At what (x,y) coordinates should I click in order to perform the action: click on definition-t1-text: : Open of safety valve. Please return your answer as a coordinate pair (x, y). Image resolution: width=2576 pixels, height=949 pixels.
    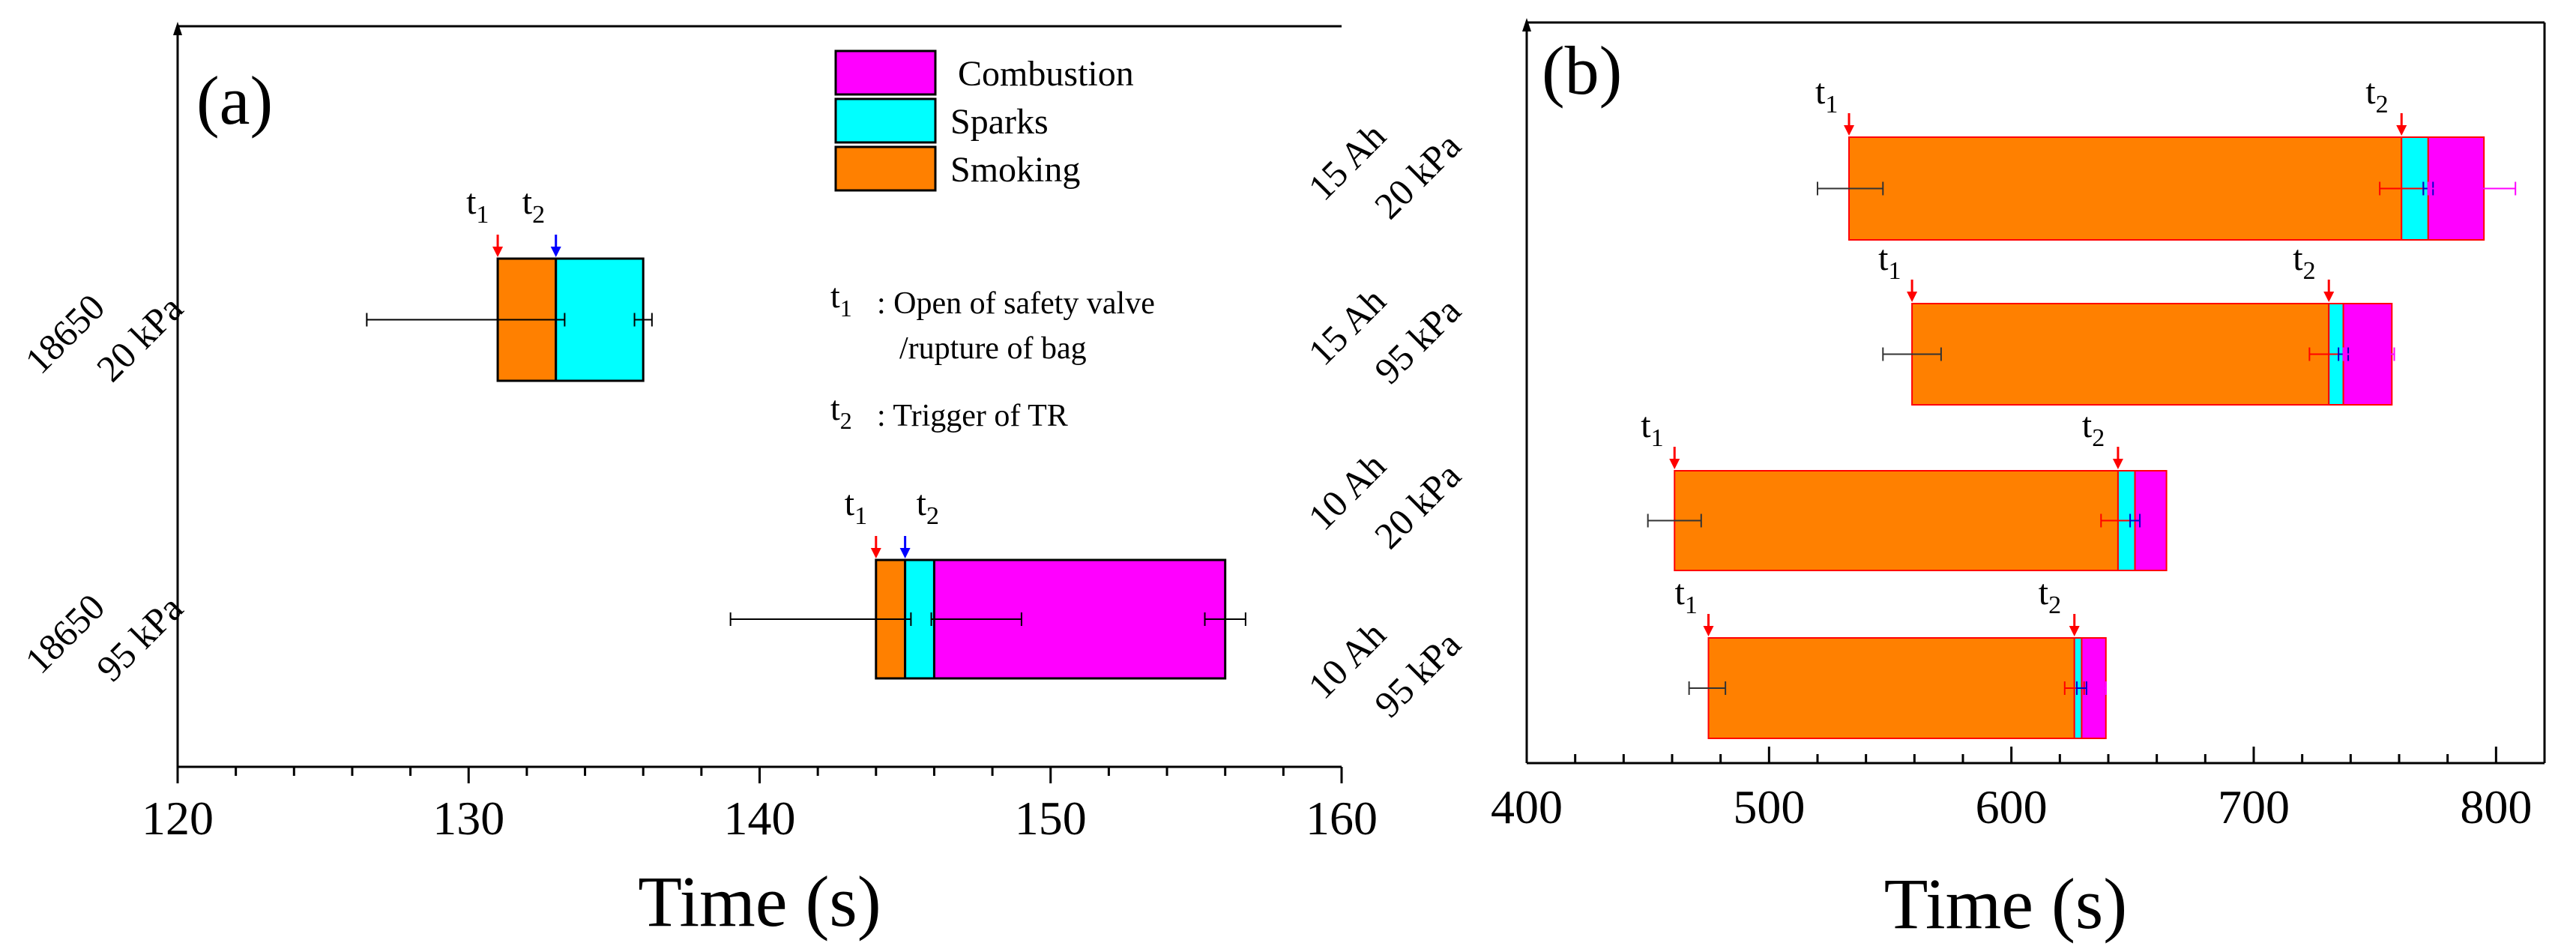
    Looking at the image, I should click on (1016, 303).